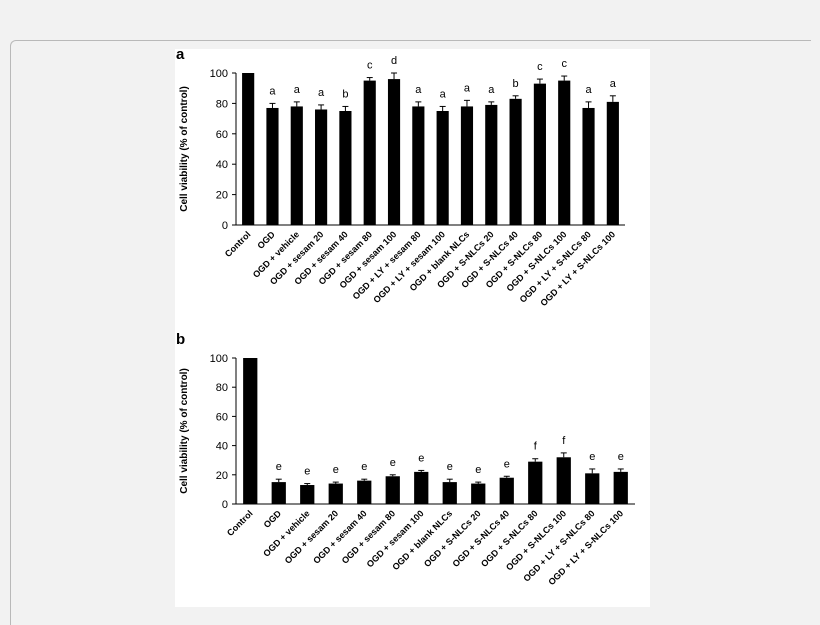  I want to click on panel-a-label: a, so click(180, 56).